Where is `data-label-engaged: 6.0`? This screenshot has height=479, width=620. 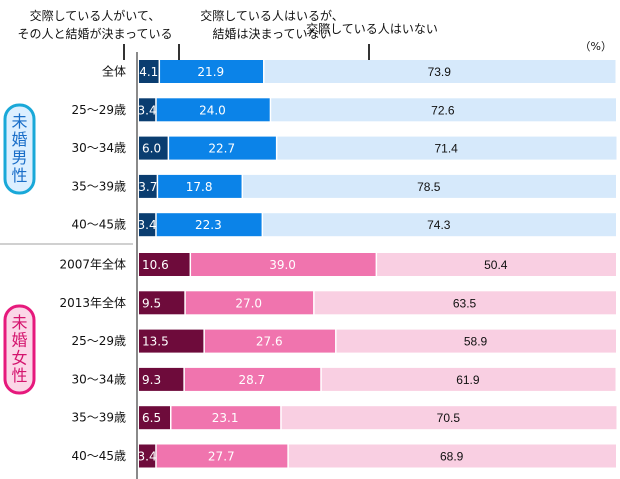
data-label-engaged: 6.0 is located at coordinates (151, 149).